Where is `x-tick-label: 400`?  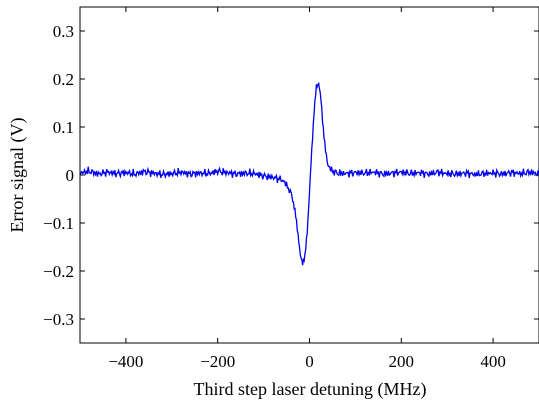 x-tick-label: 400 is located at coordinates (493, 361).